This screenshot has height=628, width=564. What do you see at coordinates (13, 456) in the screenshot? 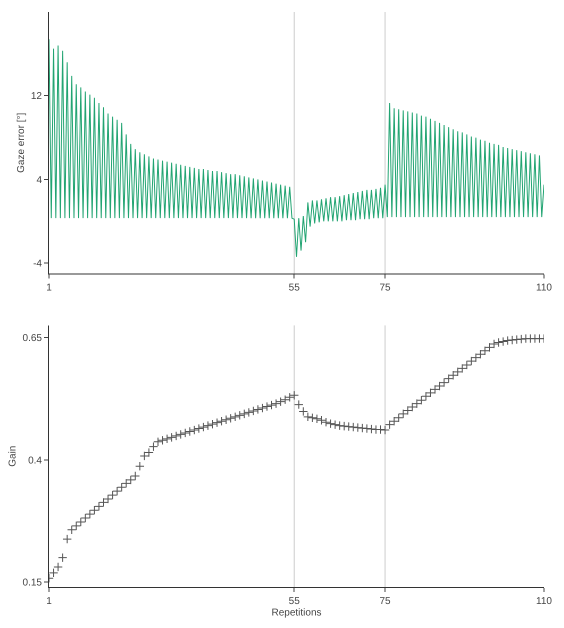
I see `y-axis-title: Gain` at bounding box center [13, 456].